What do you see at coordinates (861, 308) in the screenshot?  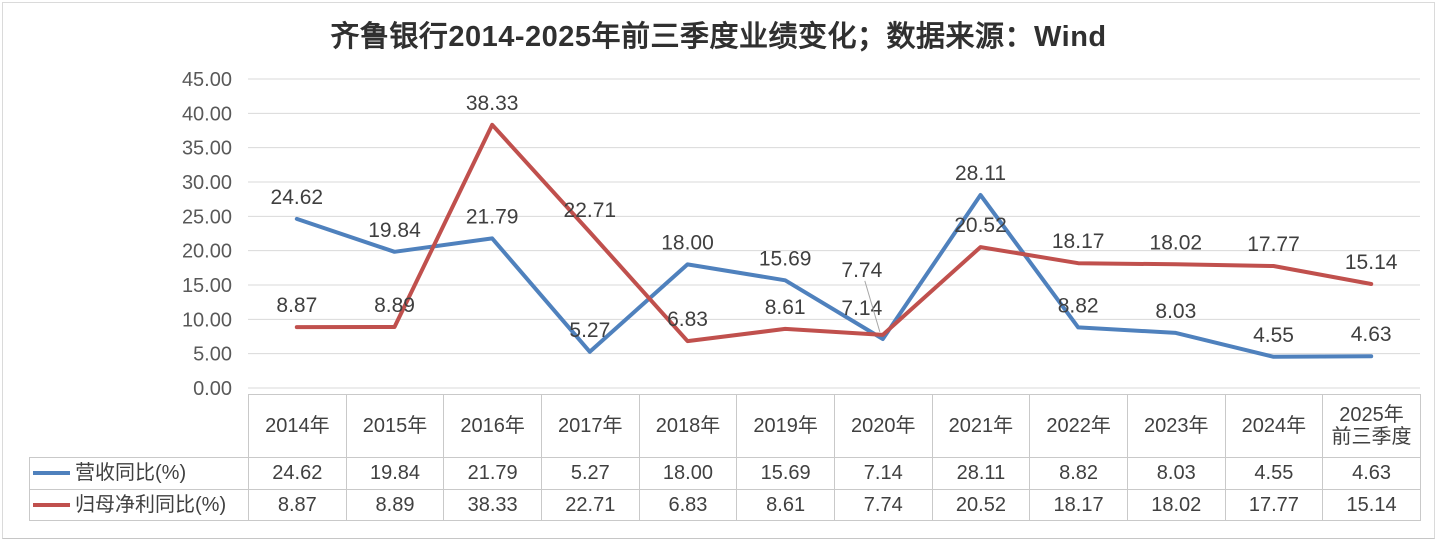 I see `data-label: 7.14` at bounding box center [861, 308].